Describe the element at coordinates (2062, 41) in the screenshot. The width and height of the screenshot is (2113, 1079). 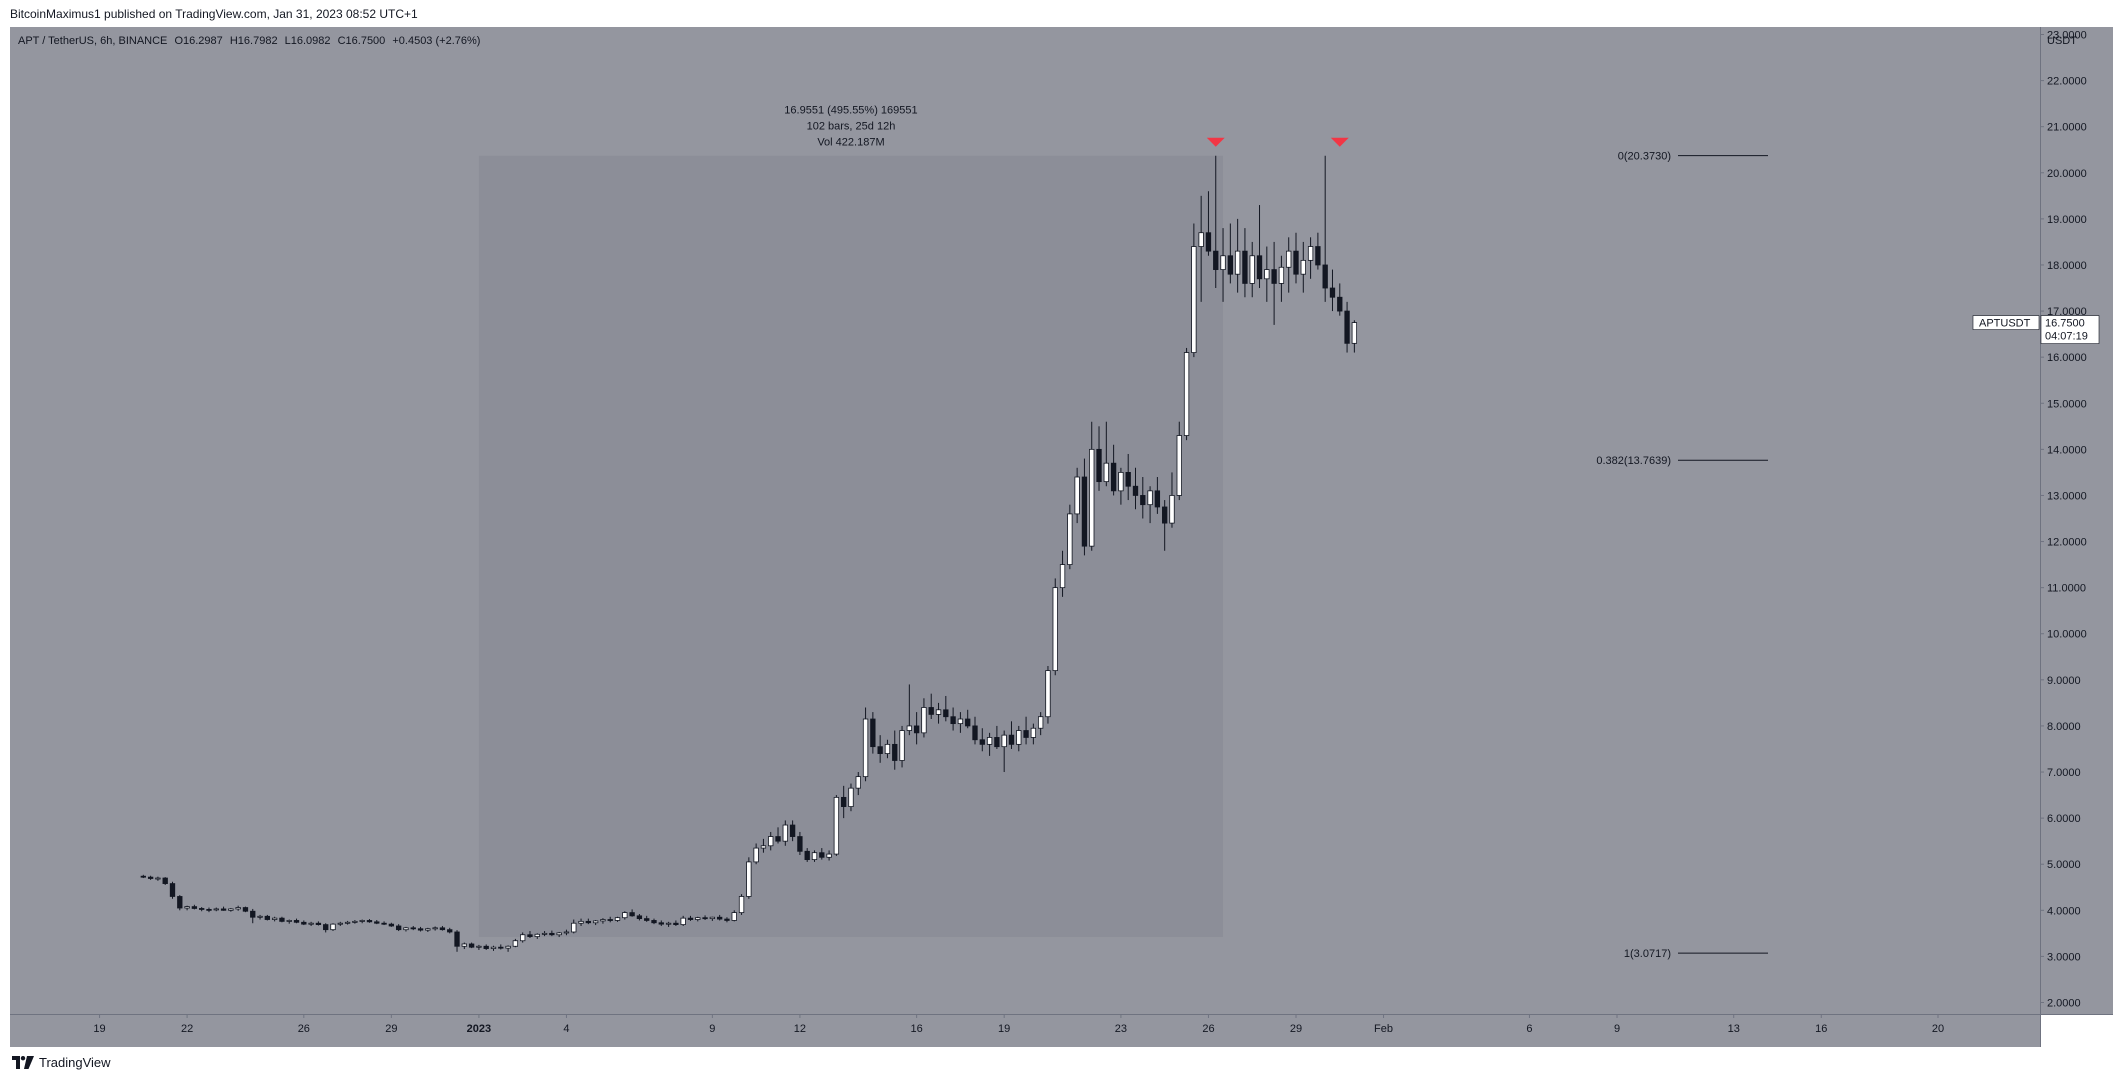
I see `price-axis-unit: USDT` at that location.